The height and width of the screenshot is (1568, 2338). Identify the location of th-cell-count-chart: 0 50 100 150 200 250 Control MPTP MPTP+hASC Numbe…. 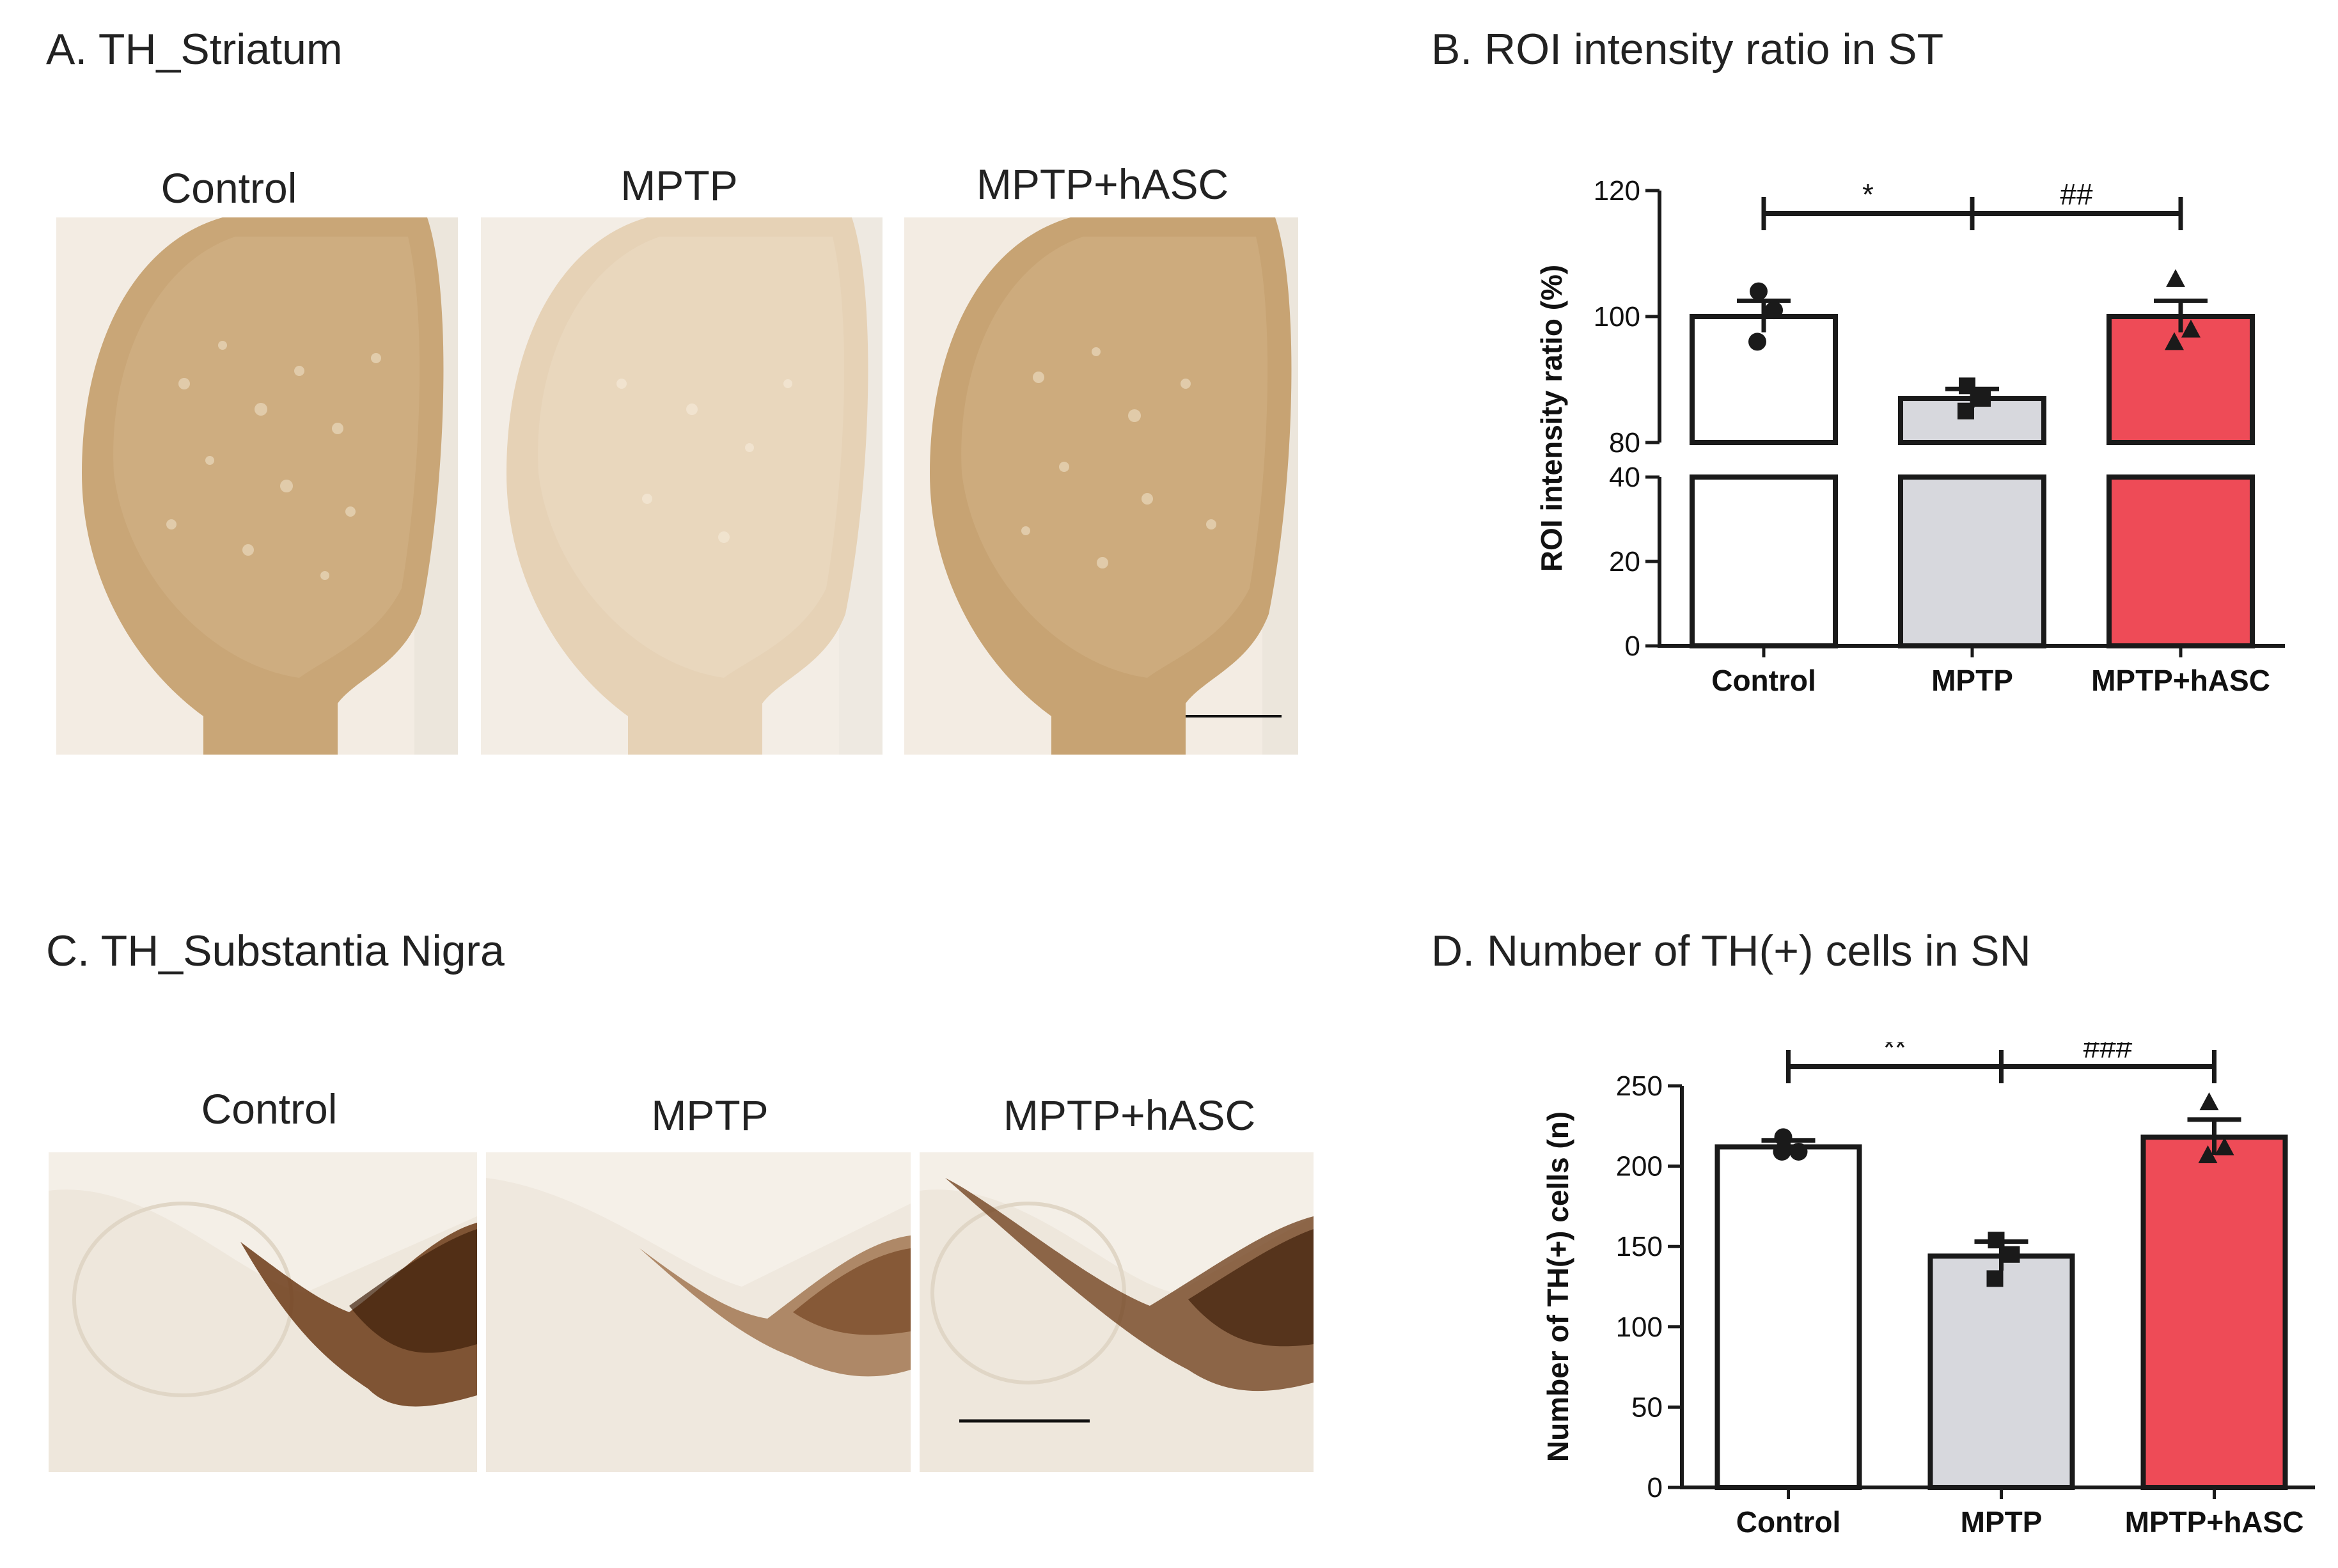
(1928, 1290).